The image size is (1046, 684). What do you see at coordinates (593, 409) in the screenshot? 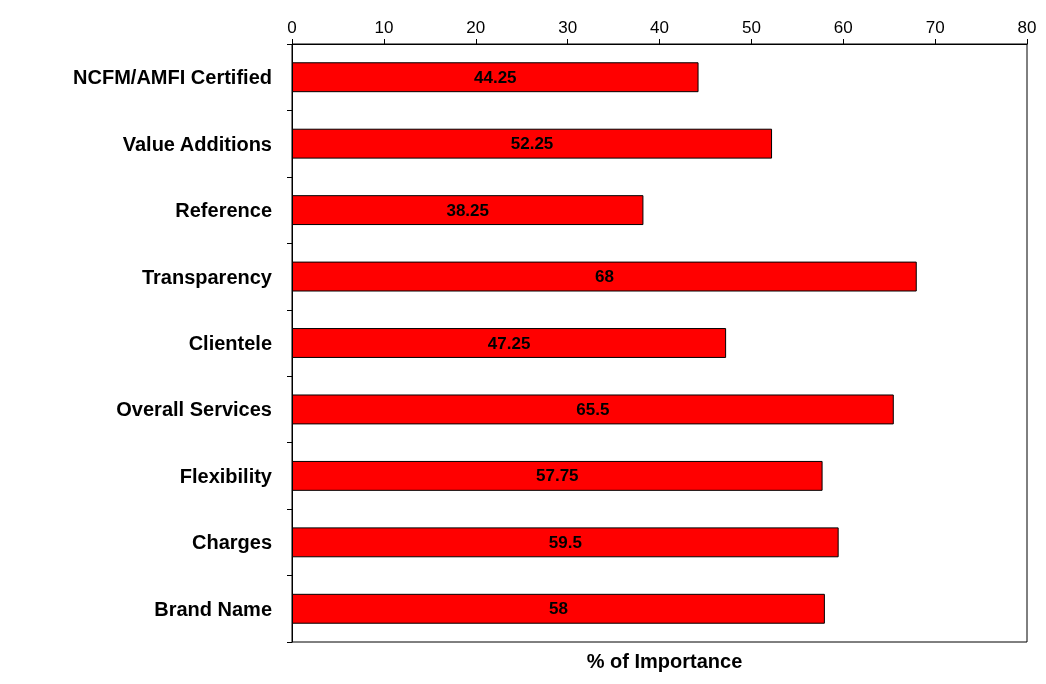
I see `data-label: 65.5` at bounding box center [593, 409].